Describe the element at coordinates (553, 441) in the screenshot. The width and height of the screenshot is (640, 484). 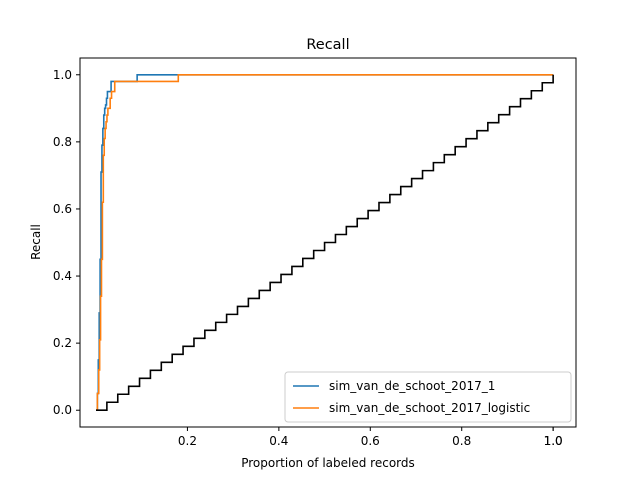
I see `x-tick-label: 1.0` at that location.